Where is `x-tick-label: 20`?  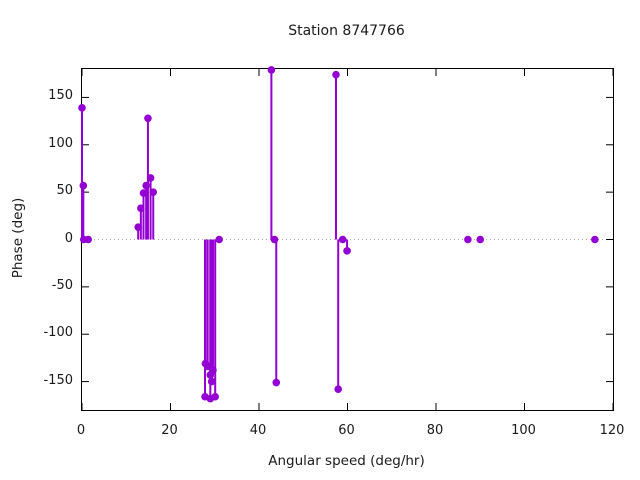
x-tick-label: 20 is located at coordinates (169, 430).